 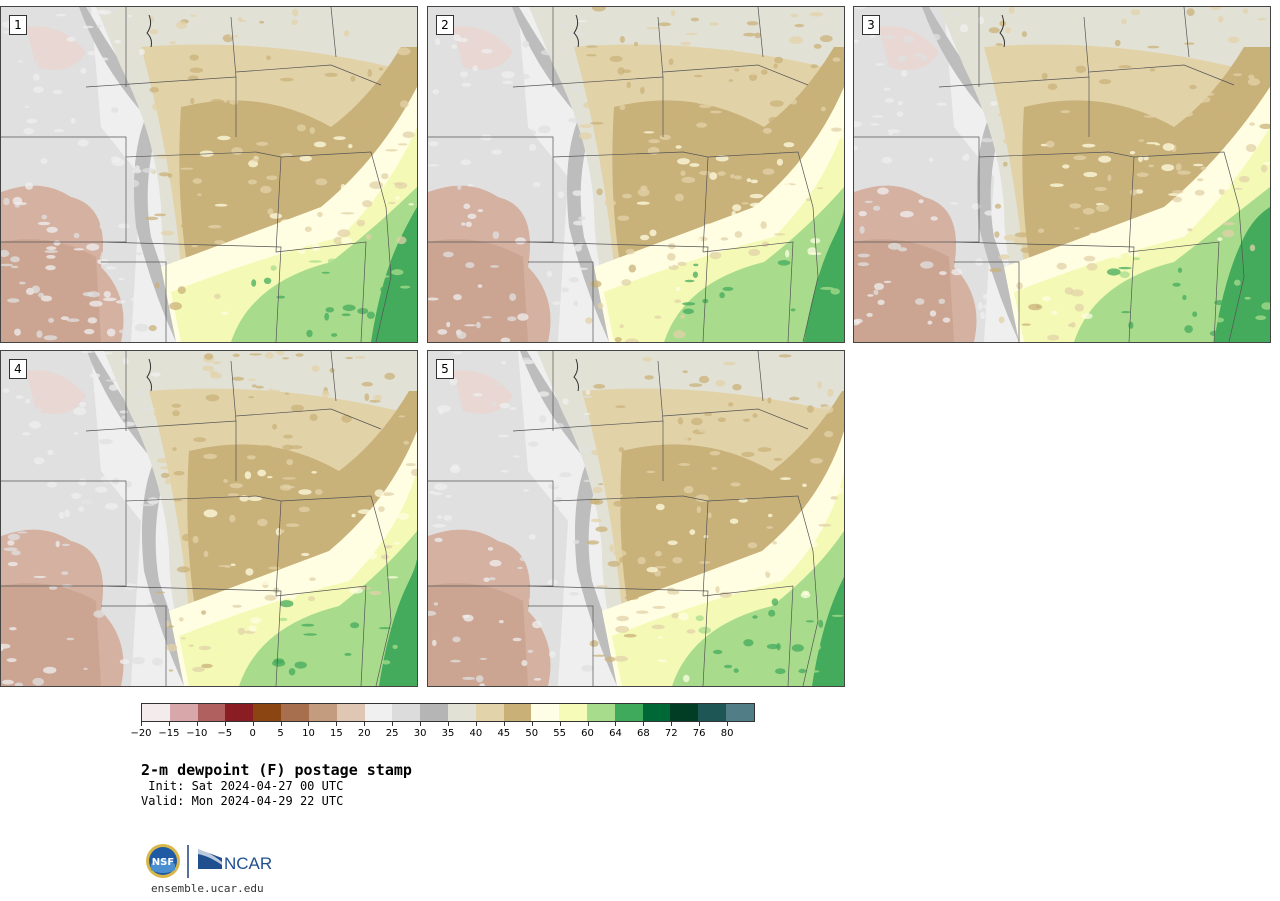 I want to click on colorbar-tick-label: 40, so click(x=476, y=733).